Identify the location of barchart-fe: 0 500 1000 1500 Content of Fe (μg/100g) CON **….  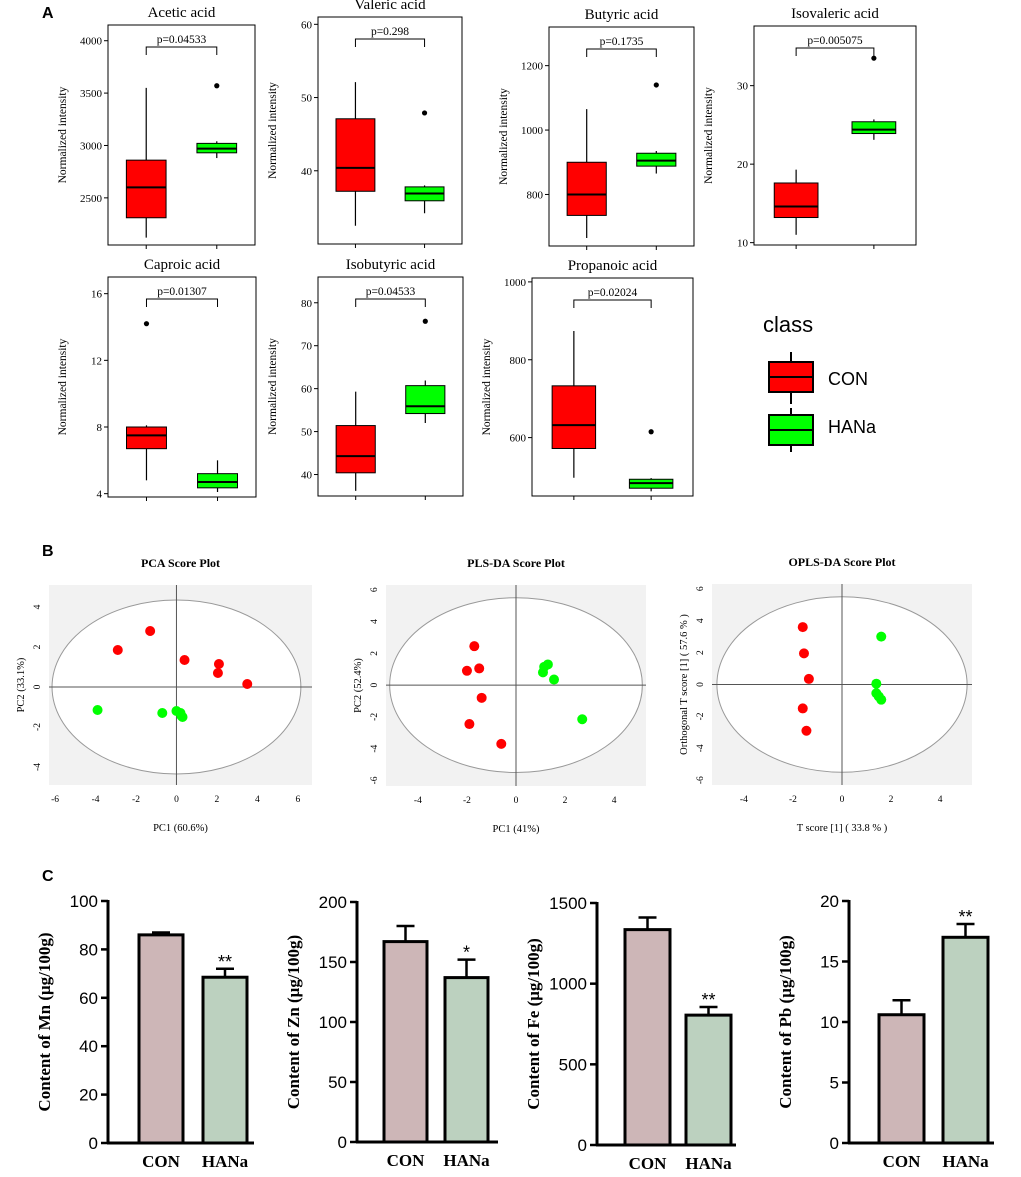
(630, 1033).